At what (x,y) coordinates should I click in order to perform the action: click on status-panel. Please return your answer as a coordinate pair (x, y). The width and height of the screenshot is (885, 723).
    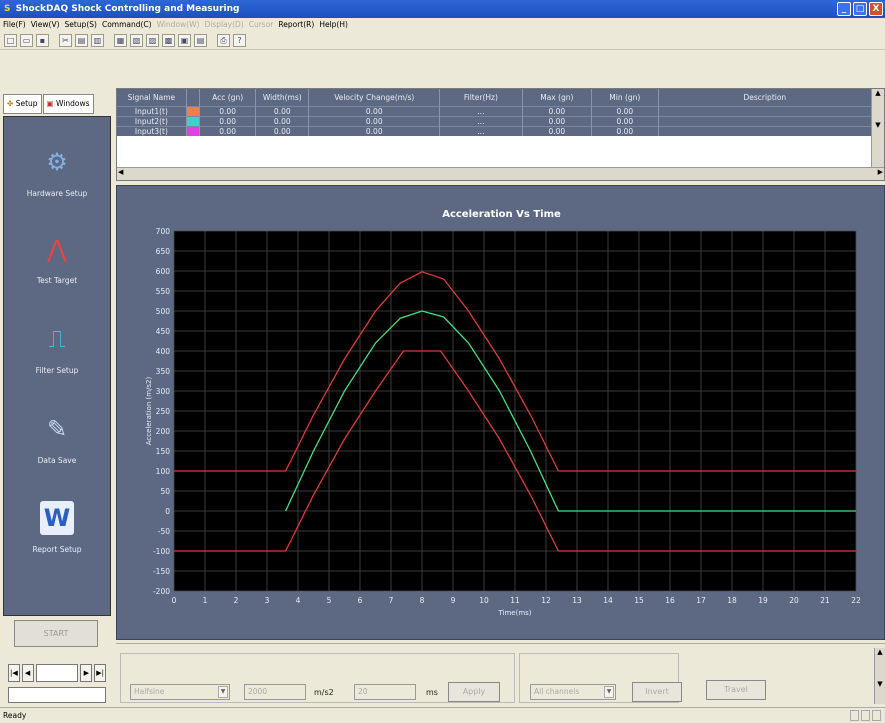
    Looking at the image, I should click on (876, 715).